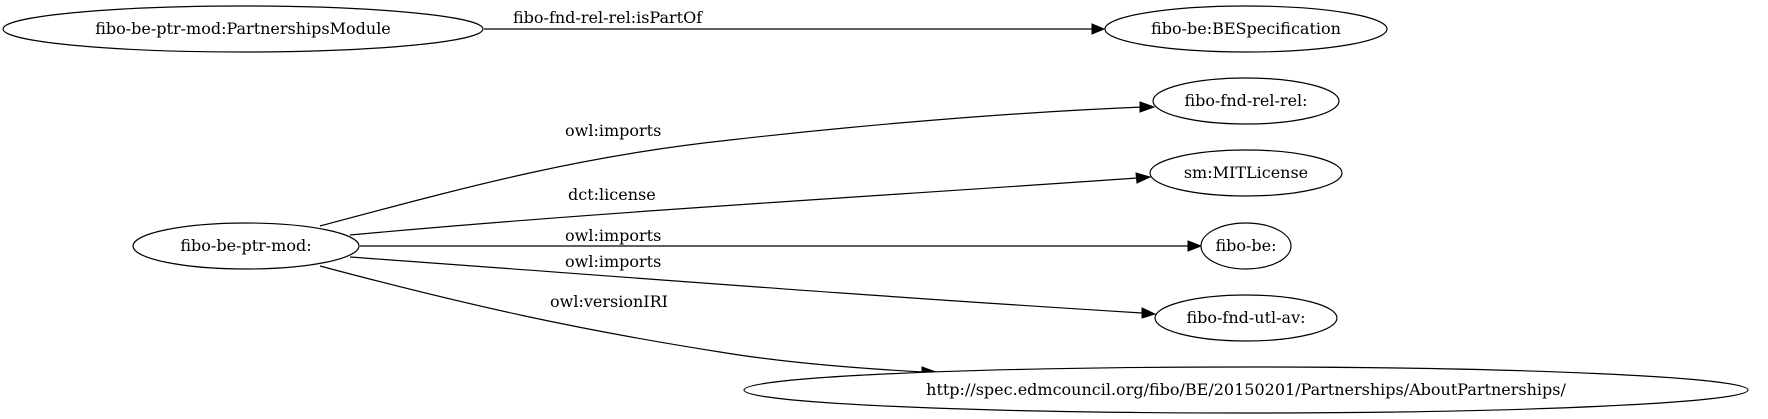  What do you see at coordinates (613, 235) in the screenshot?
I see `edge-label-imports-fibo-be: owl:imports` at bounding box center [613, 235].